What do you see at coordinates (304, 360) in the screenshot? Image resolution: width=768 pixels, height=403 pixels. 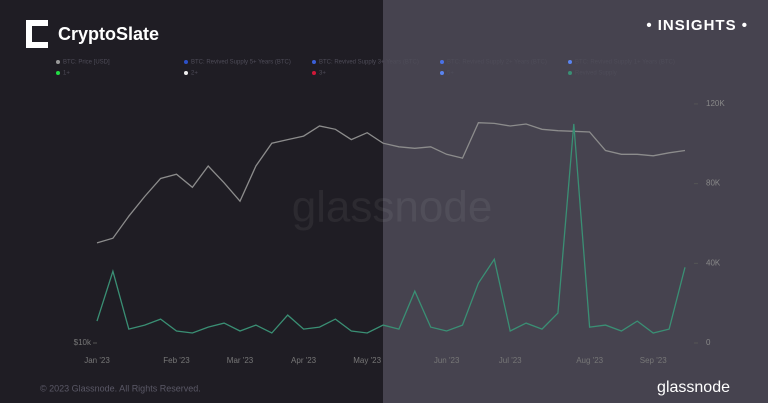 I see `x-tick-label: Apr '23` at bounding box center [304, 360].